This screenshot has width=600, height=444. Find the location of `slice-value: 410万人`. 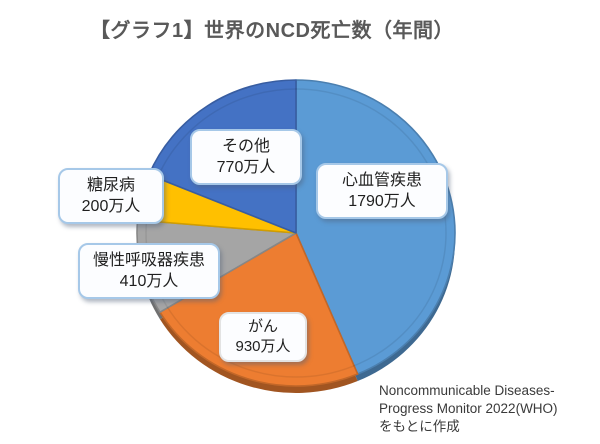

slice-value: 410万人 is located at coordinates (149, 282).